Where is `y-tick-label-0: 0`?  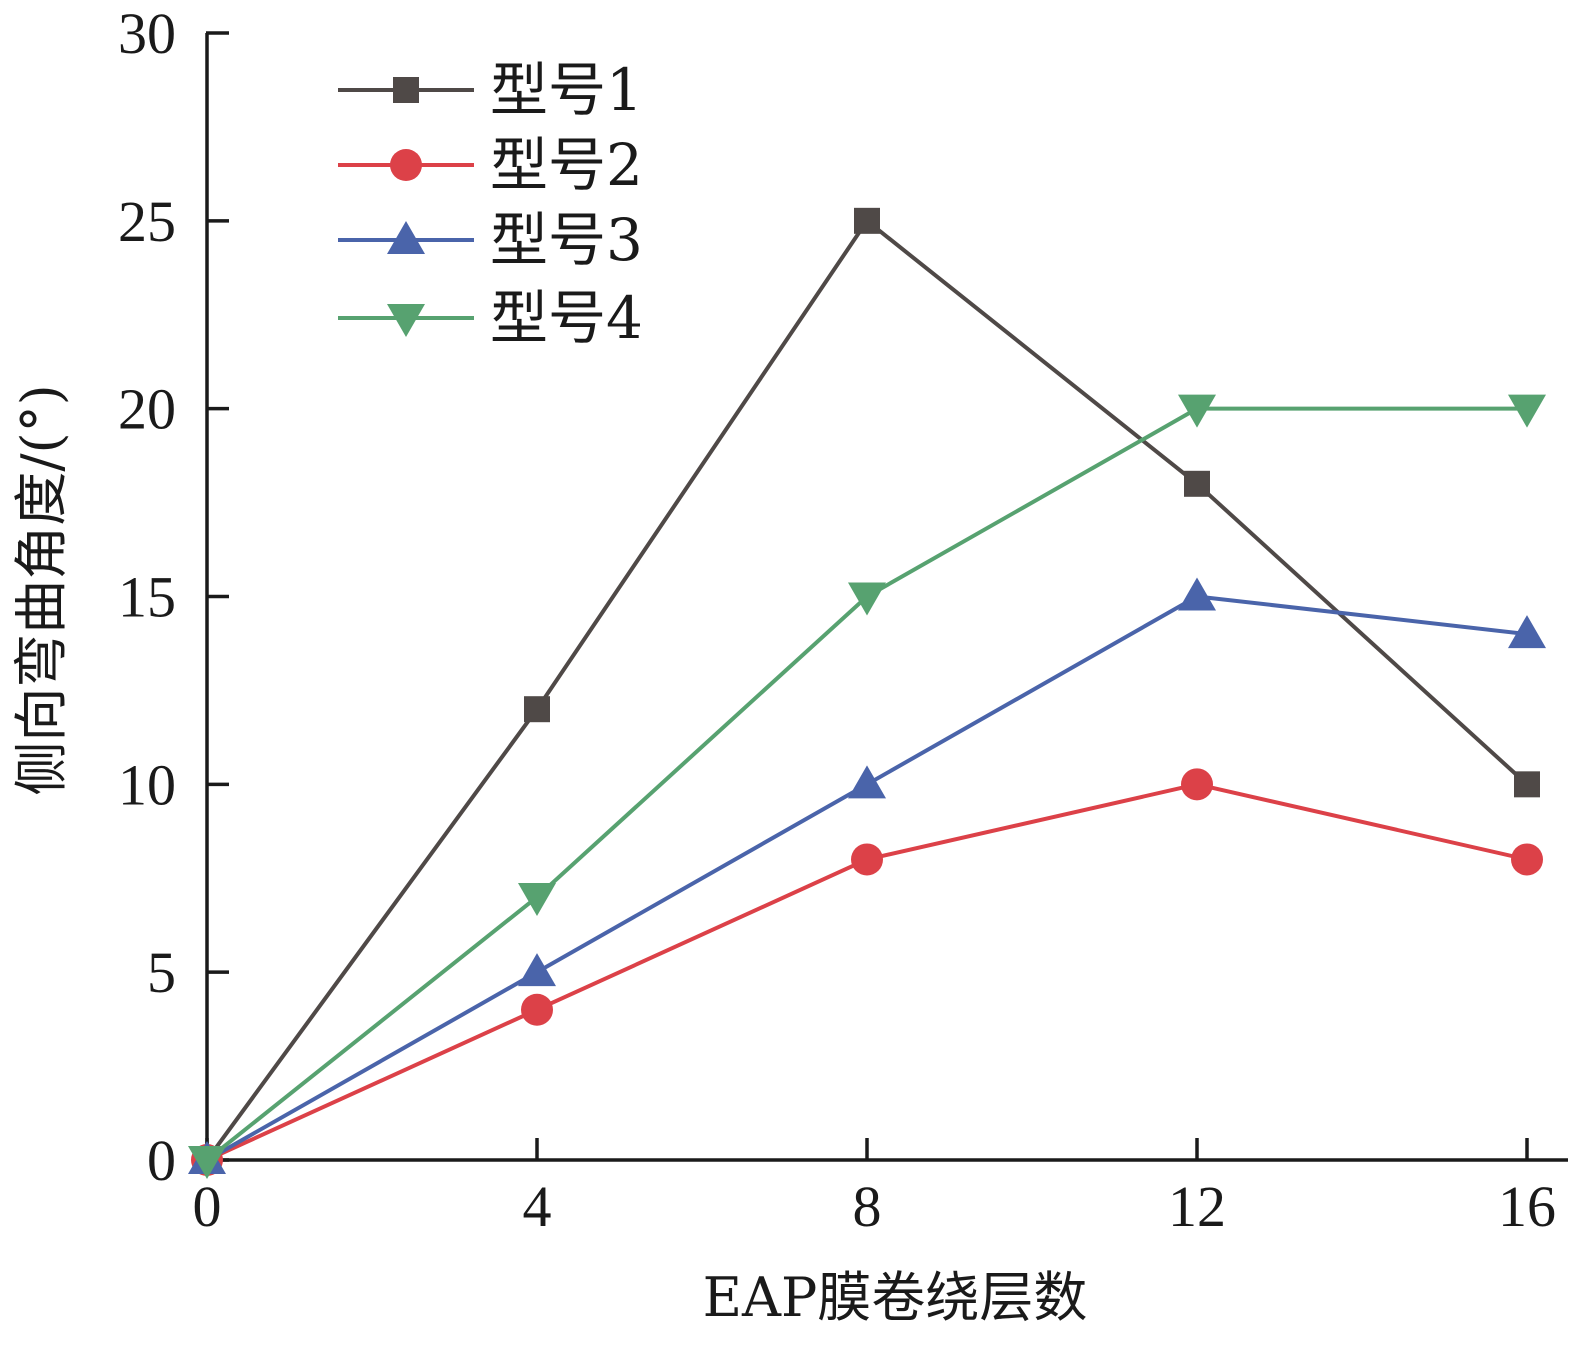
y-tick-label-0: 0 is located at coordinates (161, 1160).